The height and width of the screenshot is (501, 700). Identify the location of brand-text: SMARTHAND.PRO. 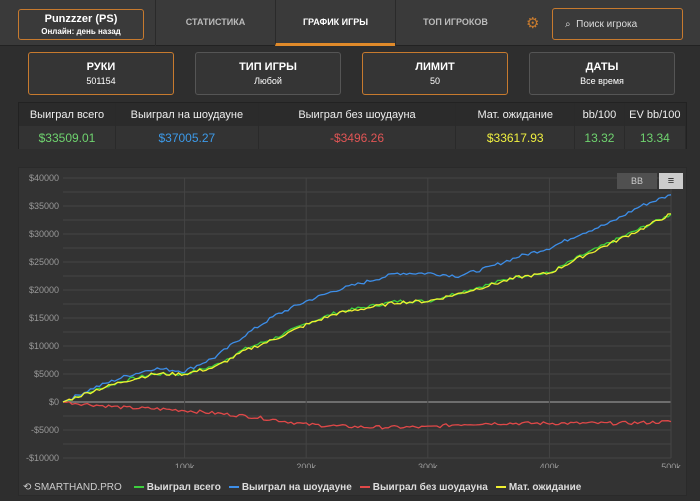
(78, 487).